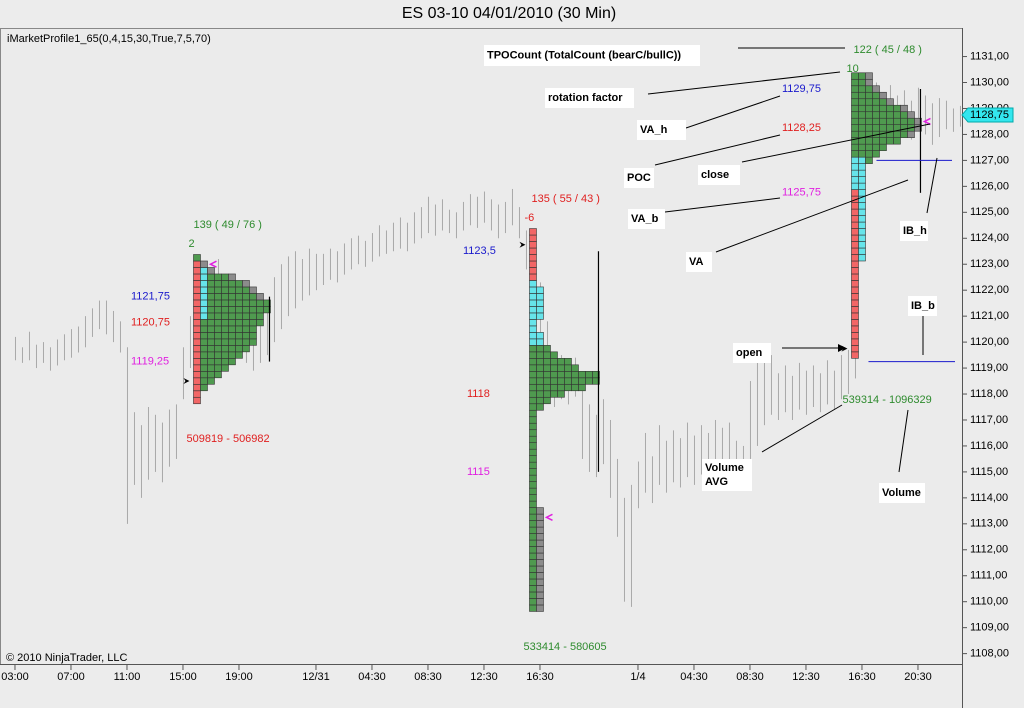 The width and height of the screenshot is (1024, 708). I want to click on copyright: © 2010 NinjaTrader, LLC, so click(66, 658).